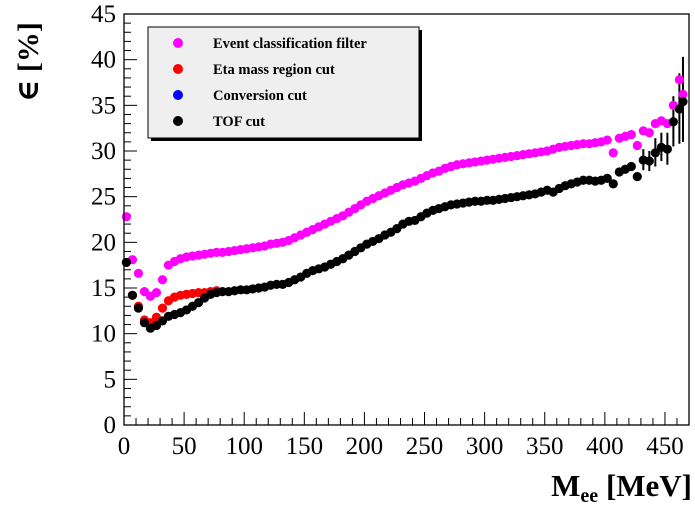 This screenshot has height=510, width=695. I want to click on x-tick-label: 200, so click(365, 446).